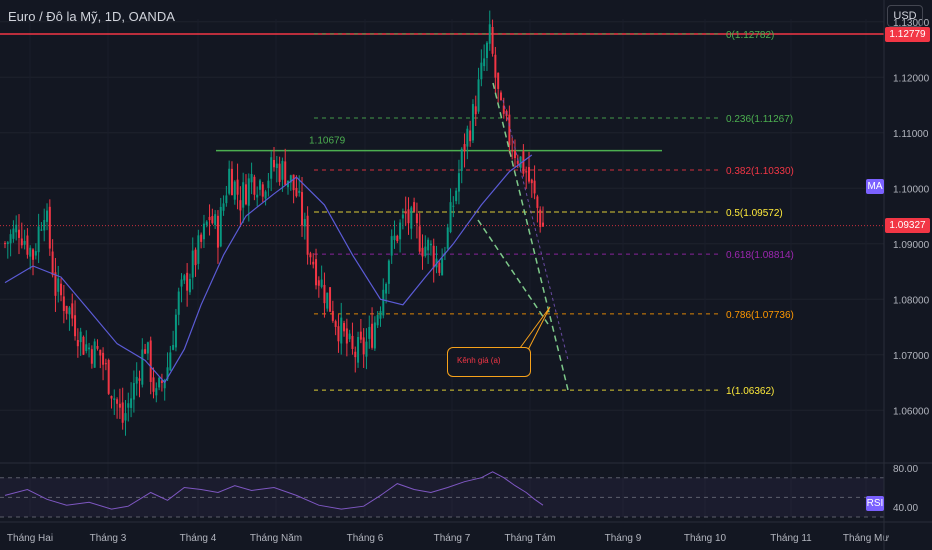 Image resolution: width=932 pixels, height=550 pixels. Describe the element at coordinates (911, 23) in the screenshot. I see `y-tick-label: 1.13000` at that location.